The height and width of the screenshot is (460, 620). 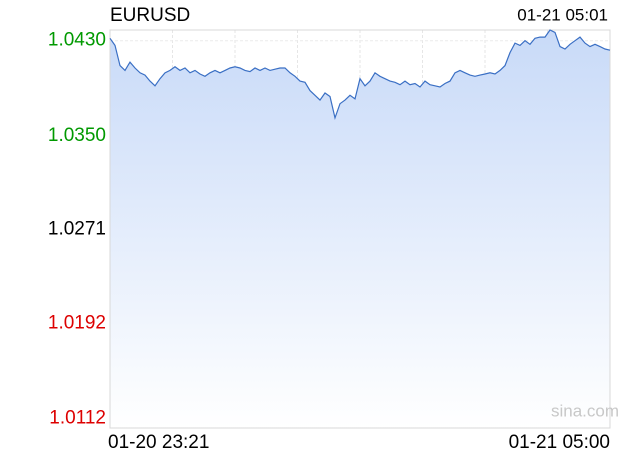 I want to click on y-tick-label: 1.0192, so click(x=77, y=322).